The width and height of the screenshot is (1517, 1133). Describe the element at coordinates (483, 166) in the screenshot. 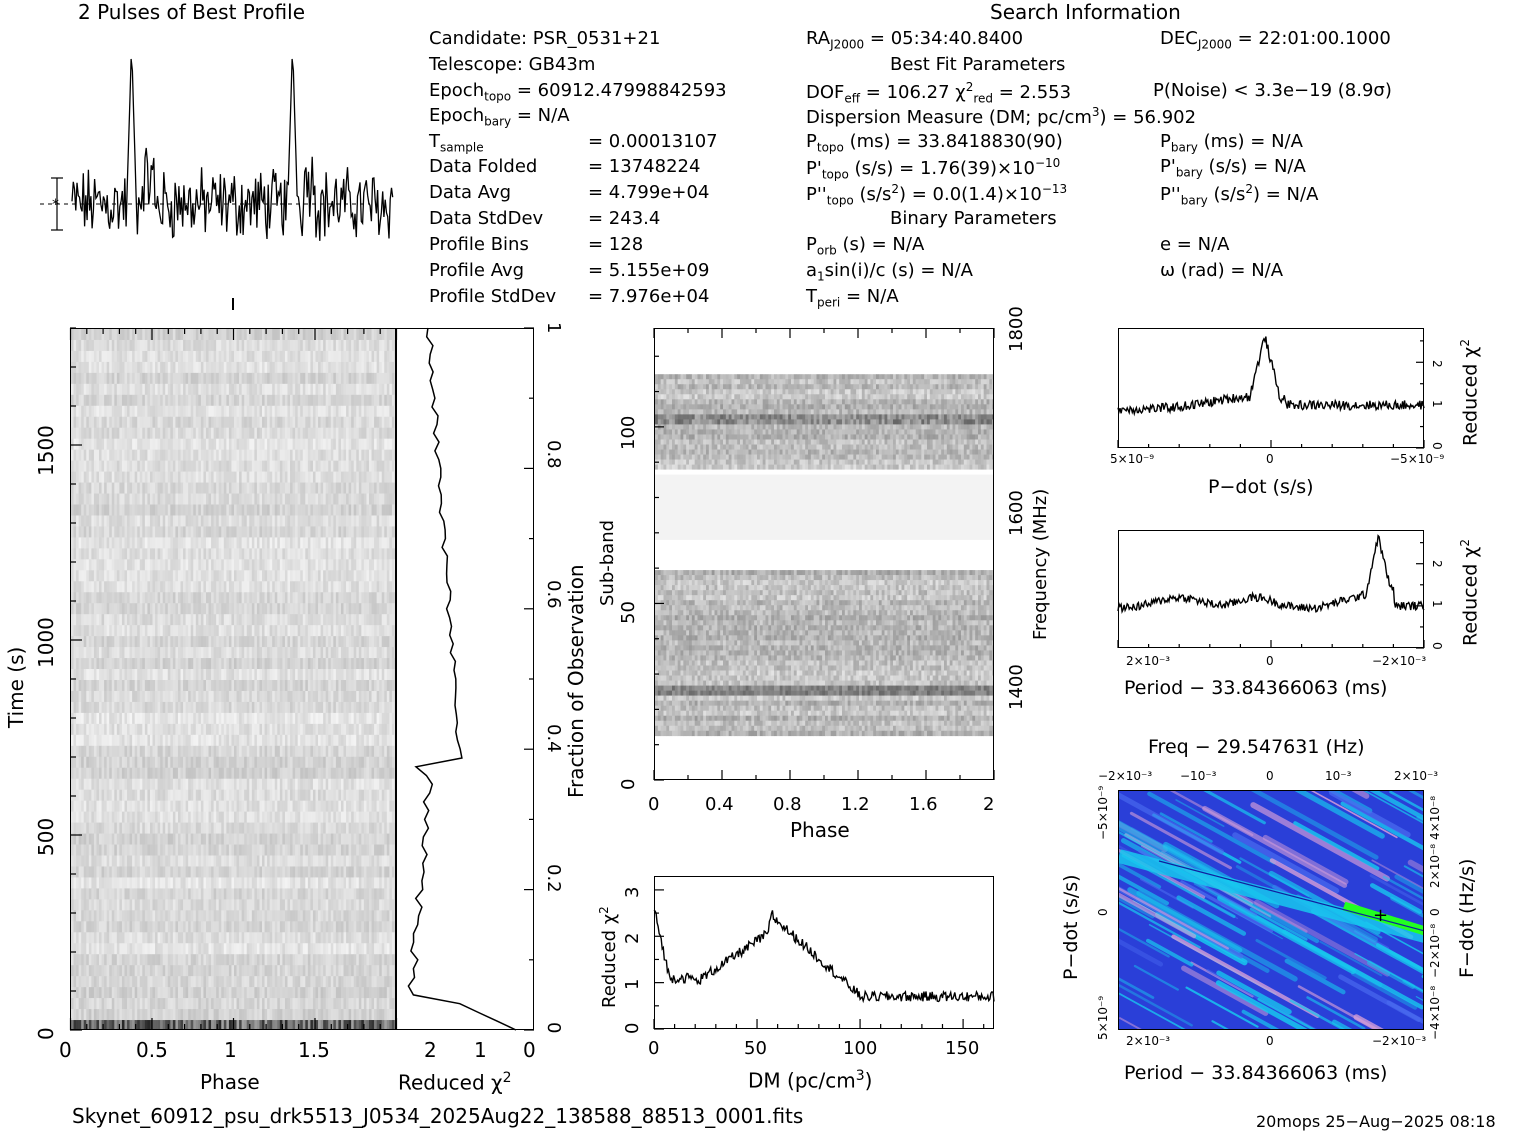

I see `info-left-row: Data Folded` at that location.